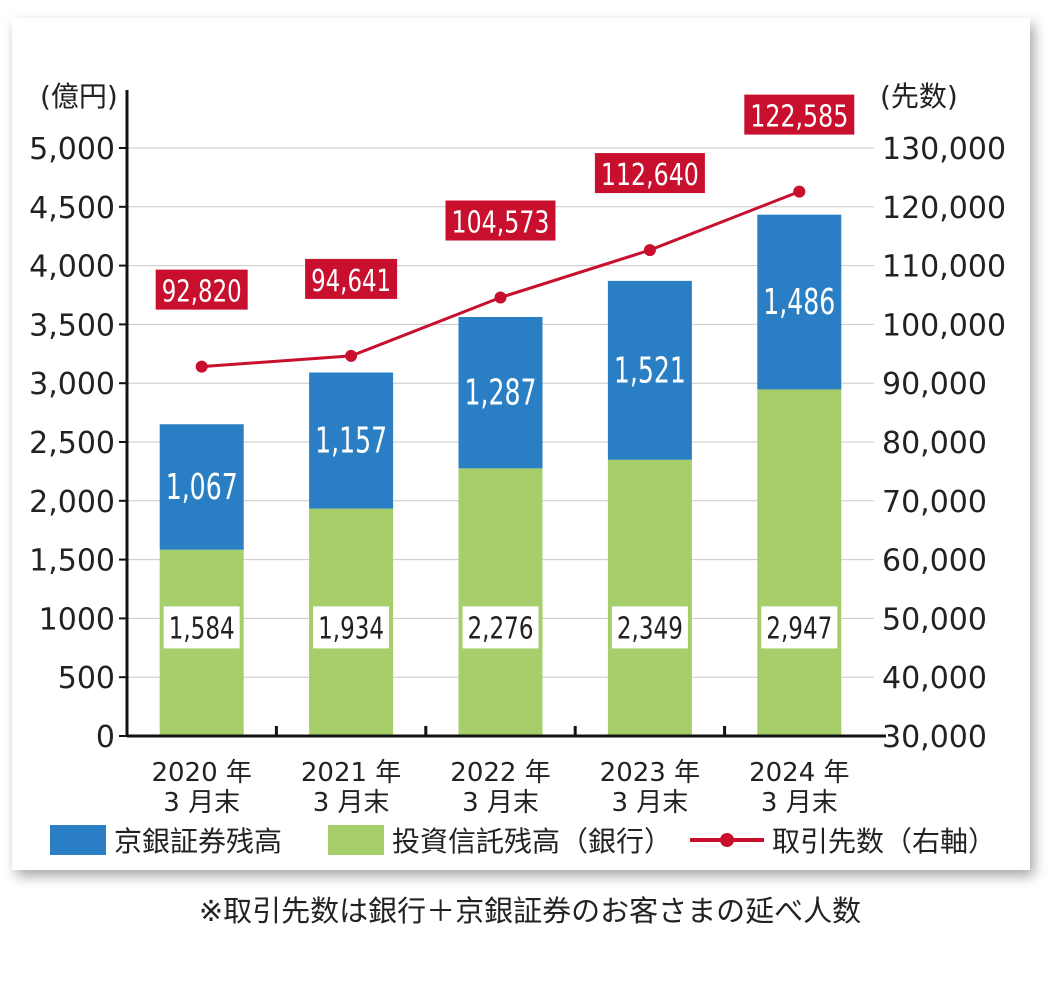  What do you see at coordinates (72, 149) in the screenshot?
I see `y-tick-label-left: 5,000` at bounding box center [72, 149].